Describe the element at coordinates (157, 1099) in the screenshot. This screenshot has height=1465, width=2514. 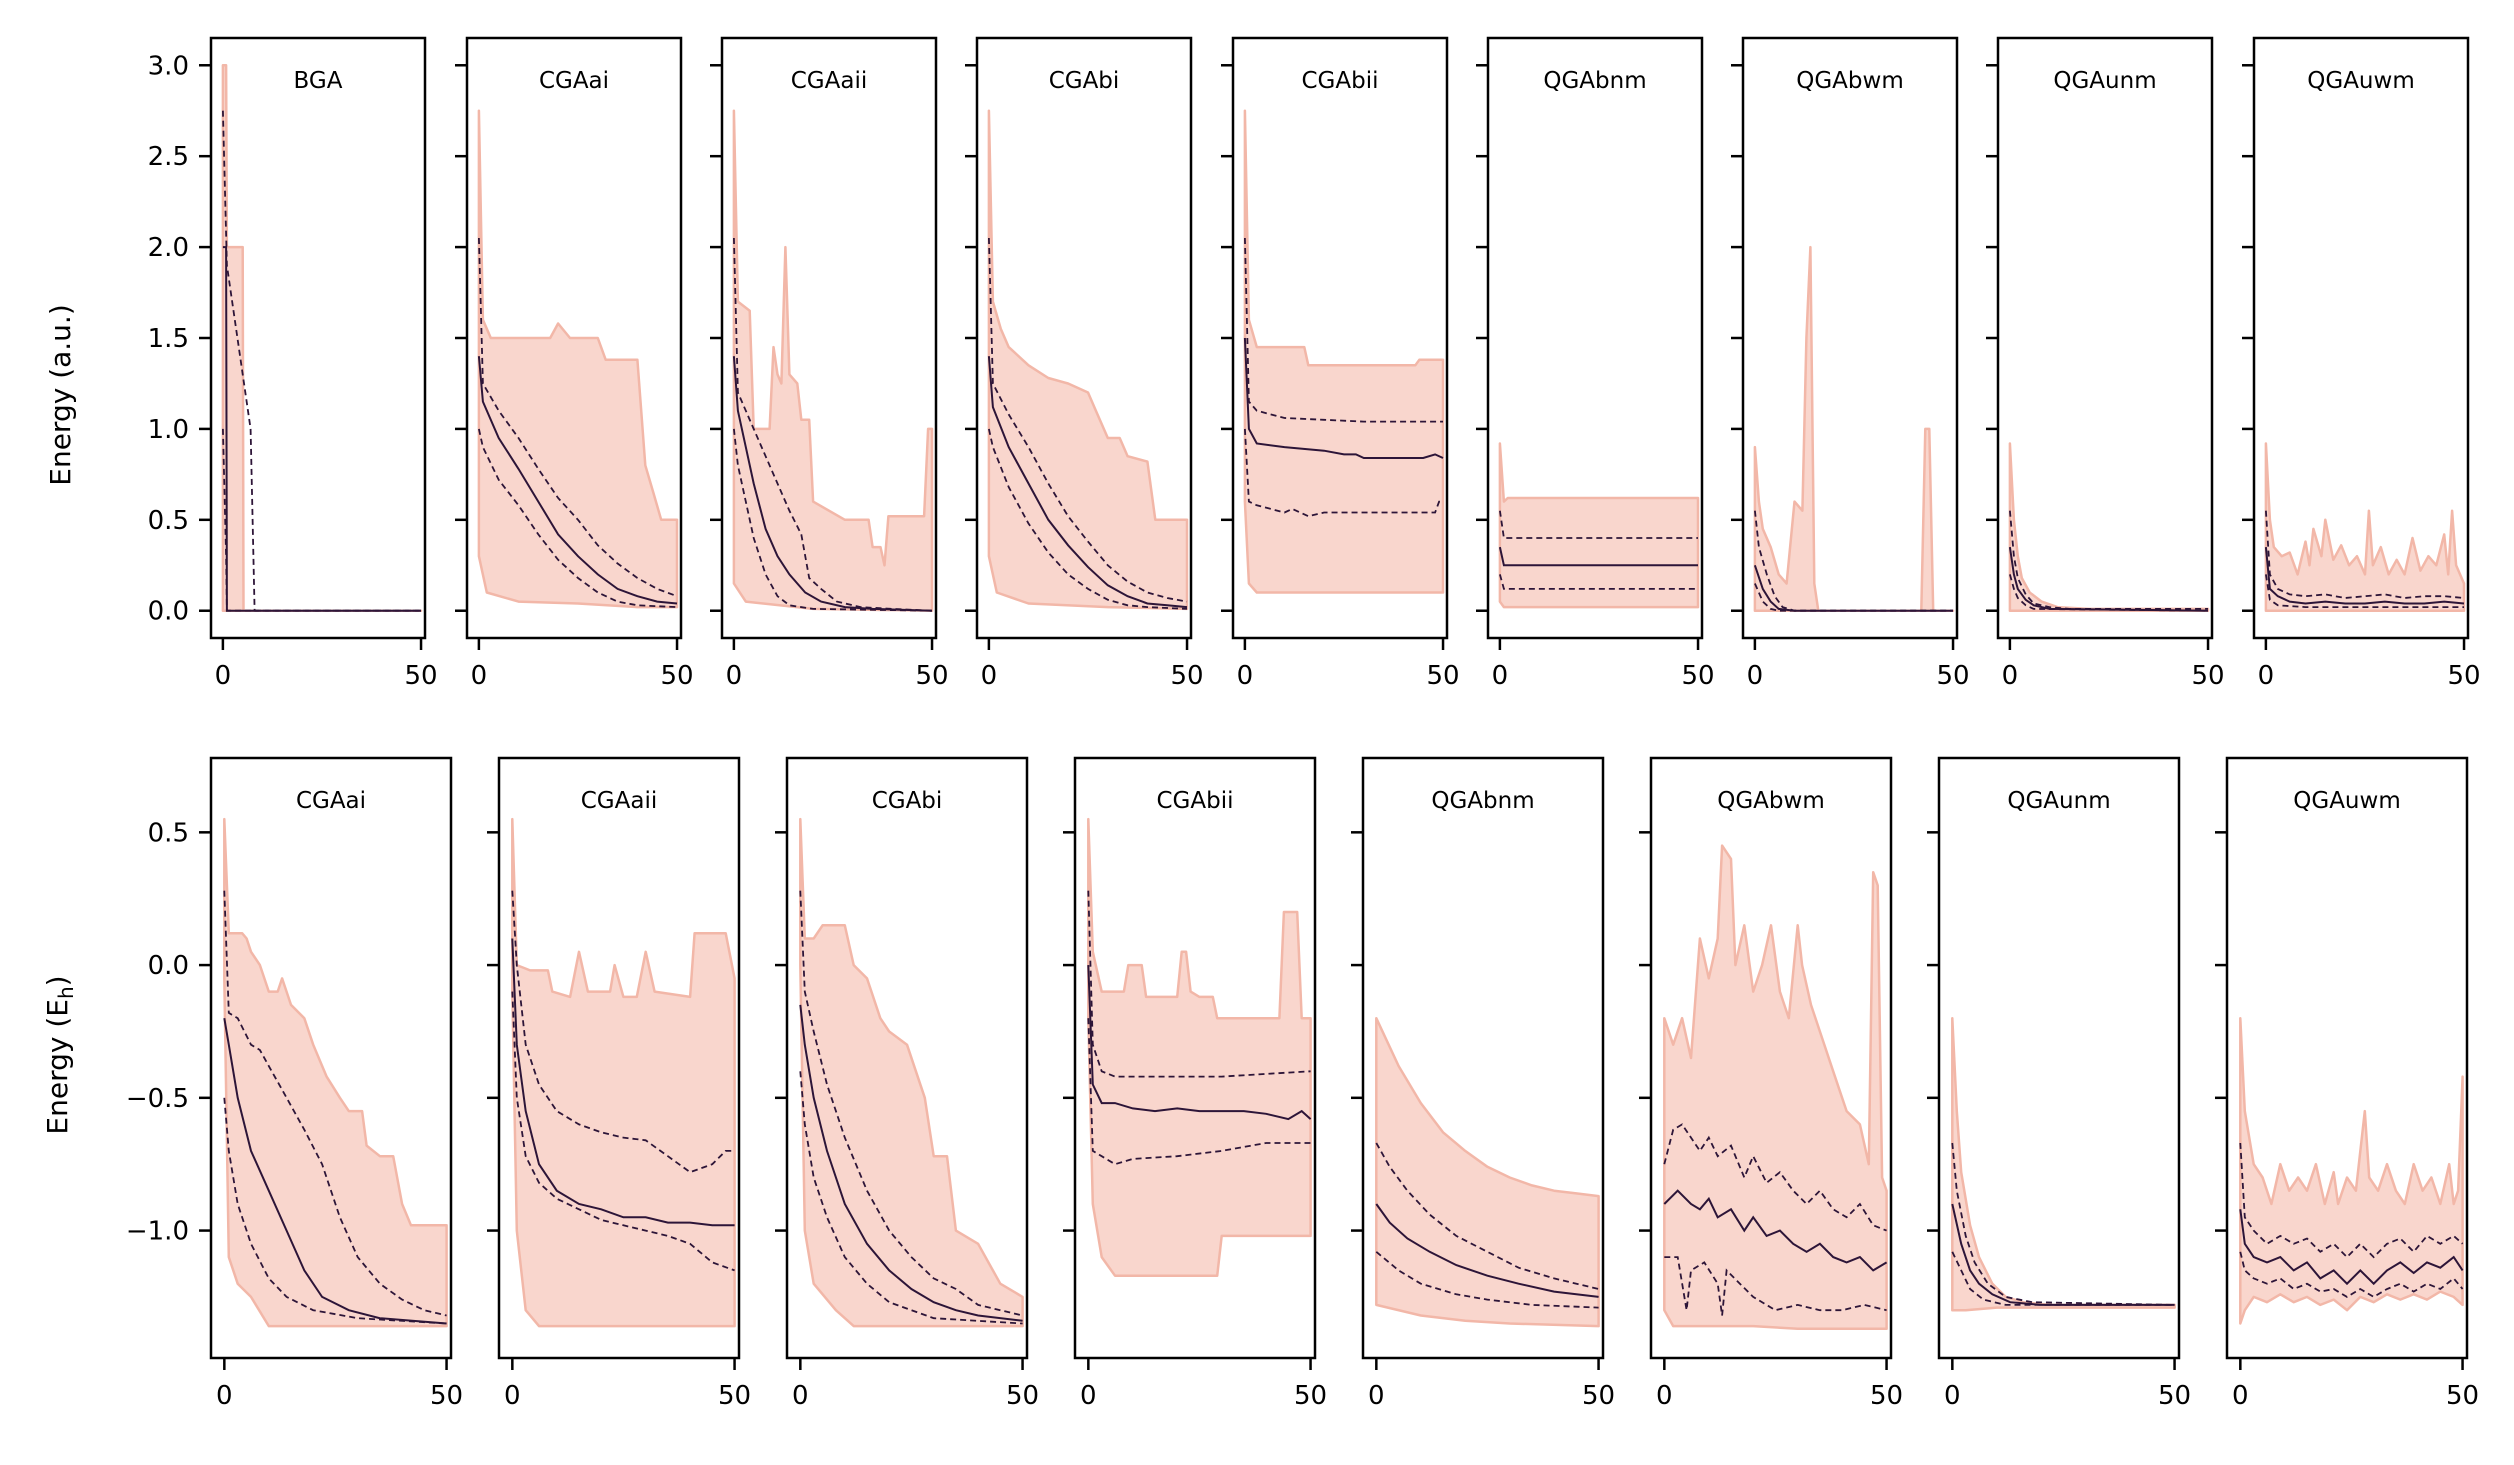
I see `y-tick-label: −0.5` at that location.